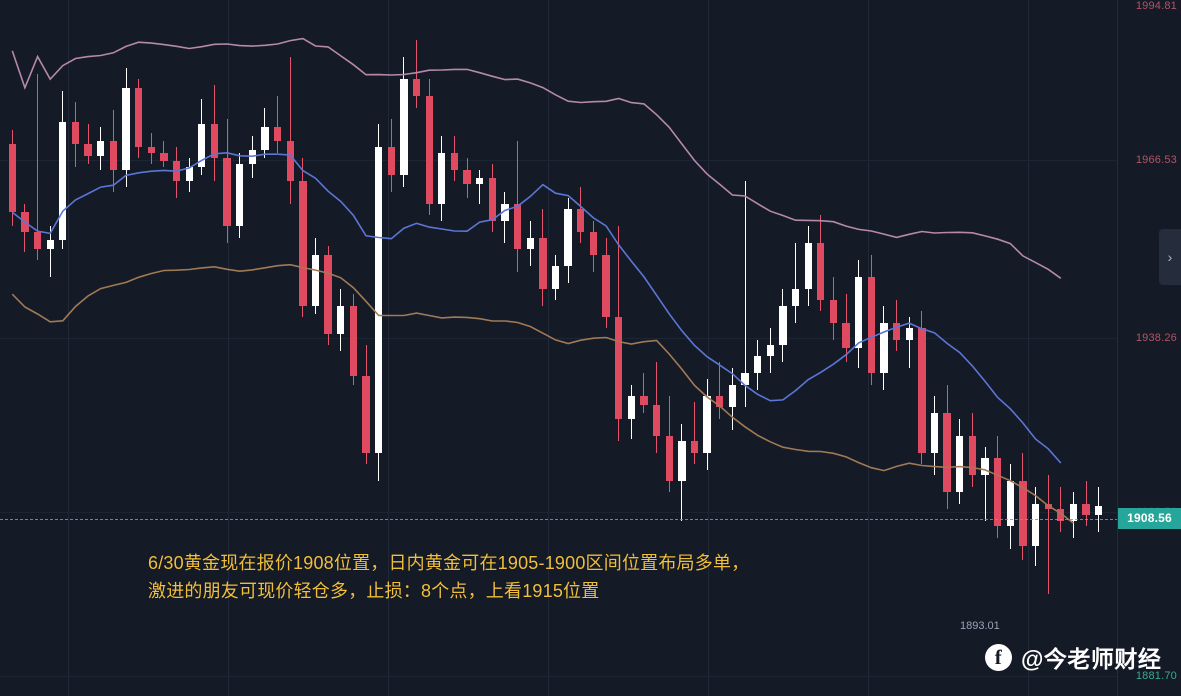 The width and height of the screenshot is (1181, 696). What do you see at coordinates (980, 626) in the screenshot?
I see `session-low-marker: 1893.01` at bounding box center [980, 626].